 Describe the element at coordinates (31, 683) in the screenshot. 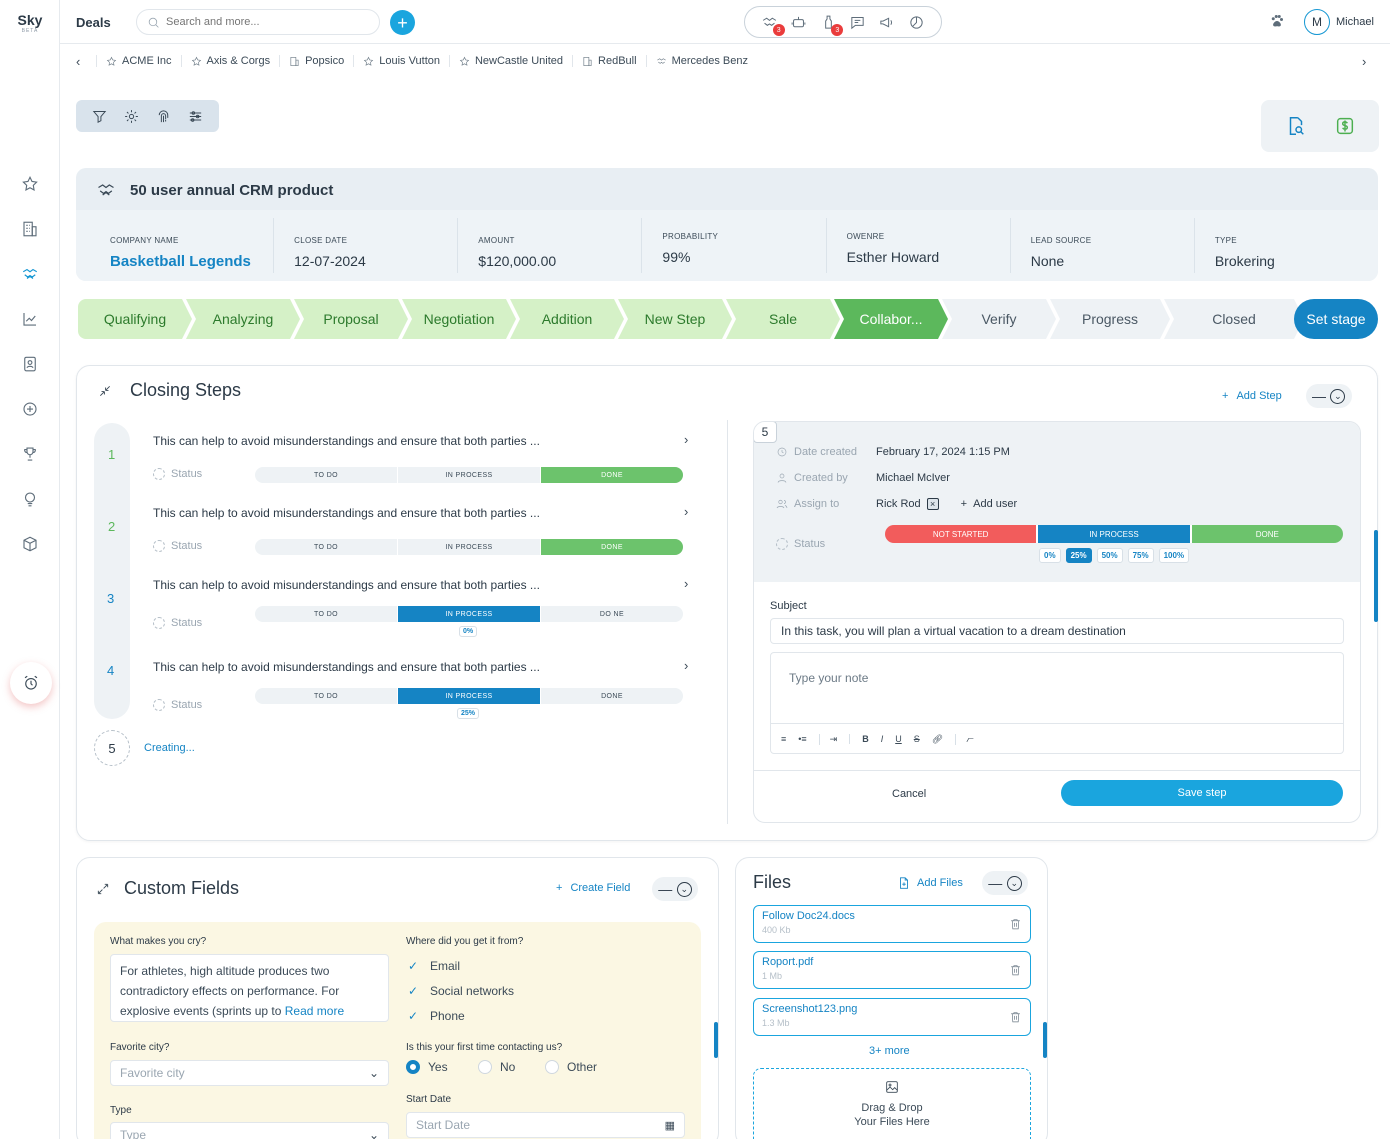

I see `alarm-clock-icon` at that location.